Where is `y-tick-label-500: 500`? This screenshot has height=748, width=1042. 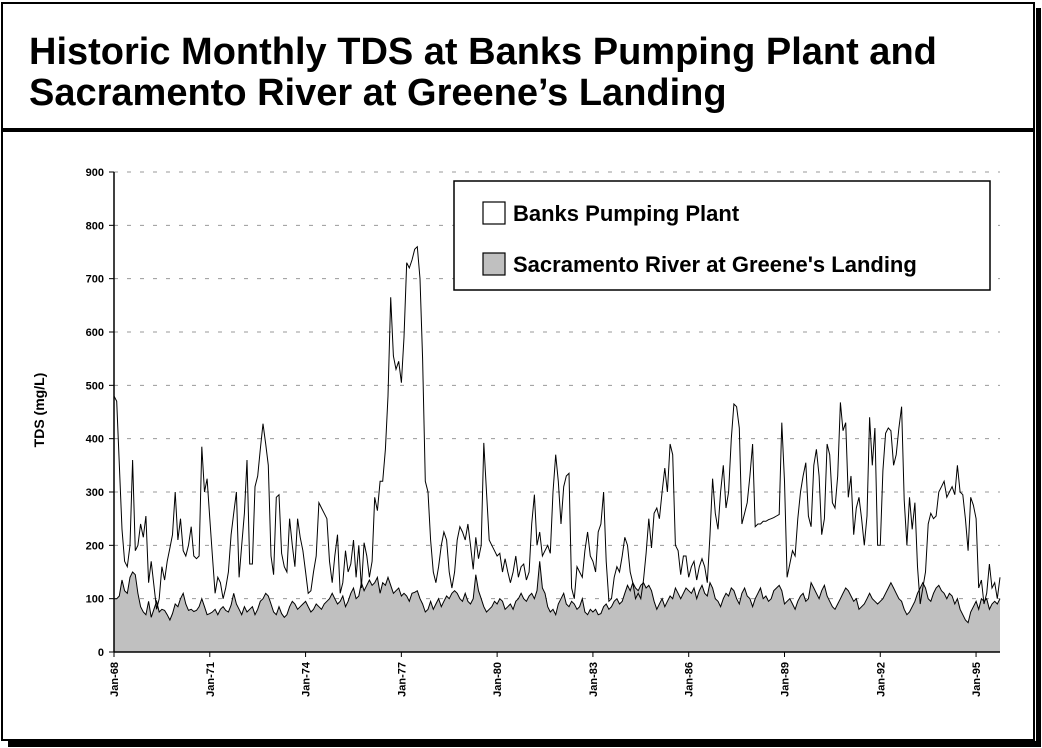 y-tick-label-500: 500 is located at coordinates (95, 386).